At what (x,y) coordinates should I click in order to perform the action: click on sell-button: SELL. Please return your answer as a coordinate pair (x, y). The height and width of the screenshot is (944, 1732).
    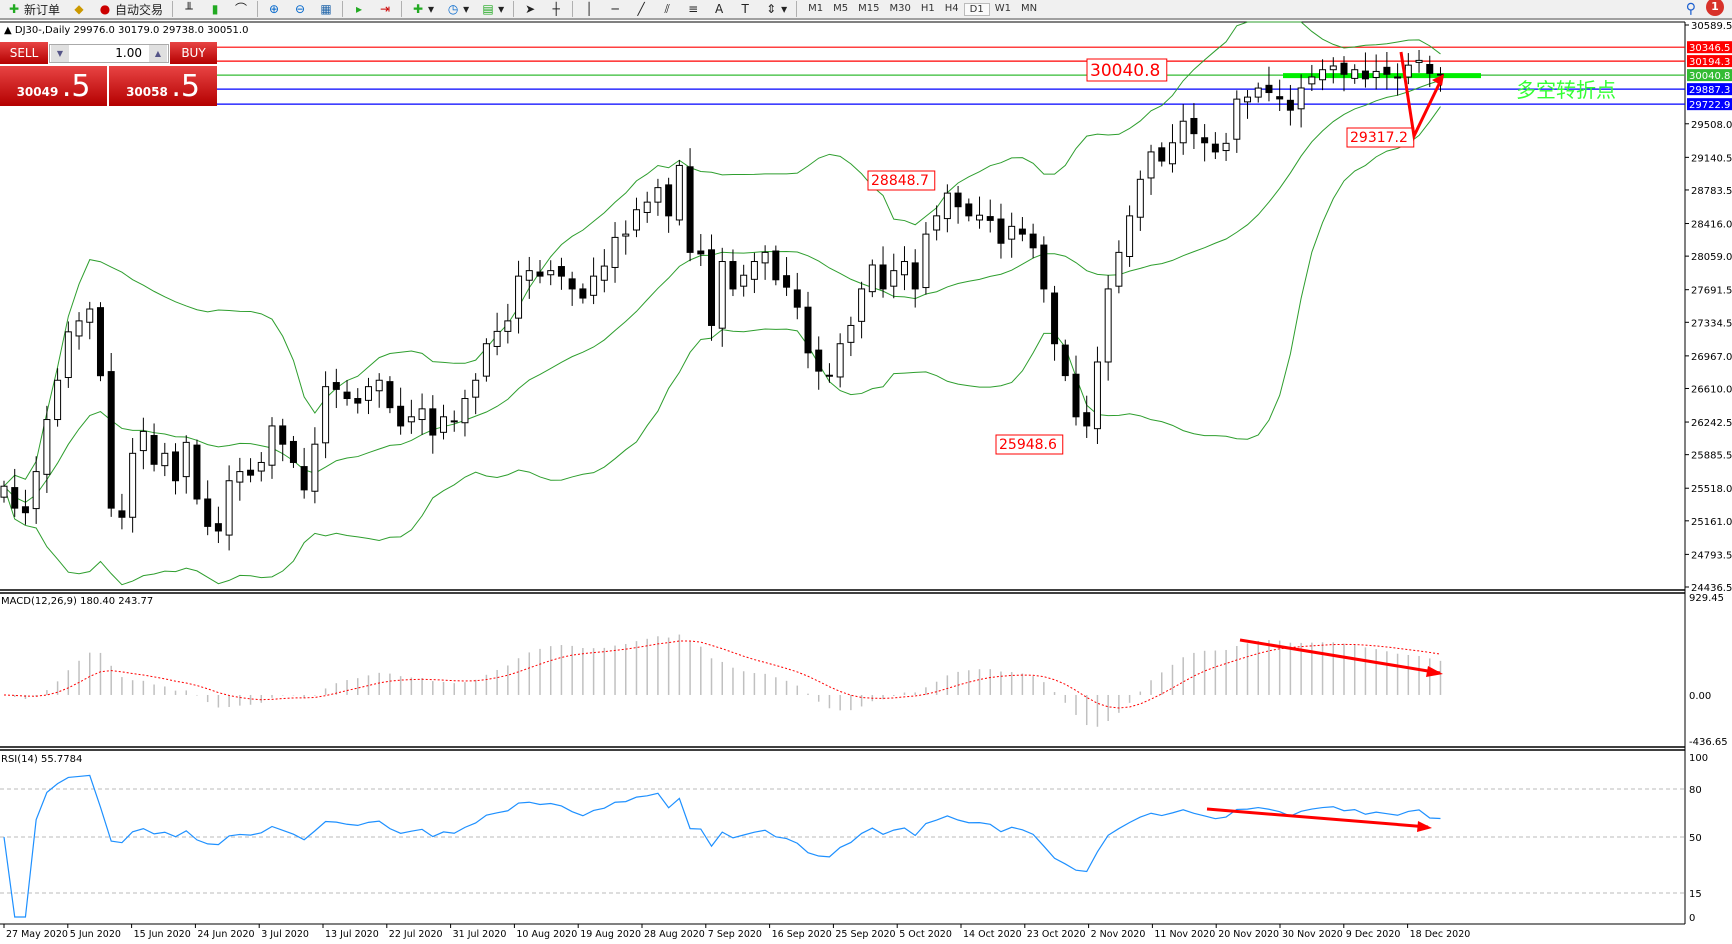
    Looking at the image, I should click on (24, 53).